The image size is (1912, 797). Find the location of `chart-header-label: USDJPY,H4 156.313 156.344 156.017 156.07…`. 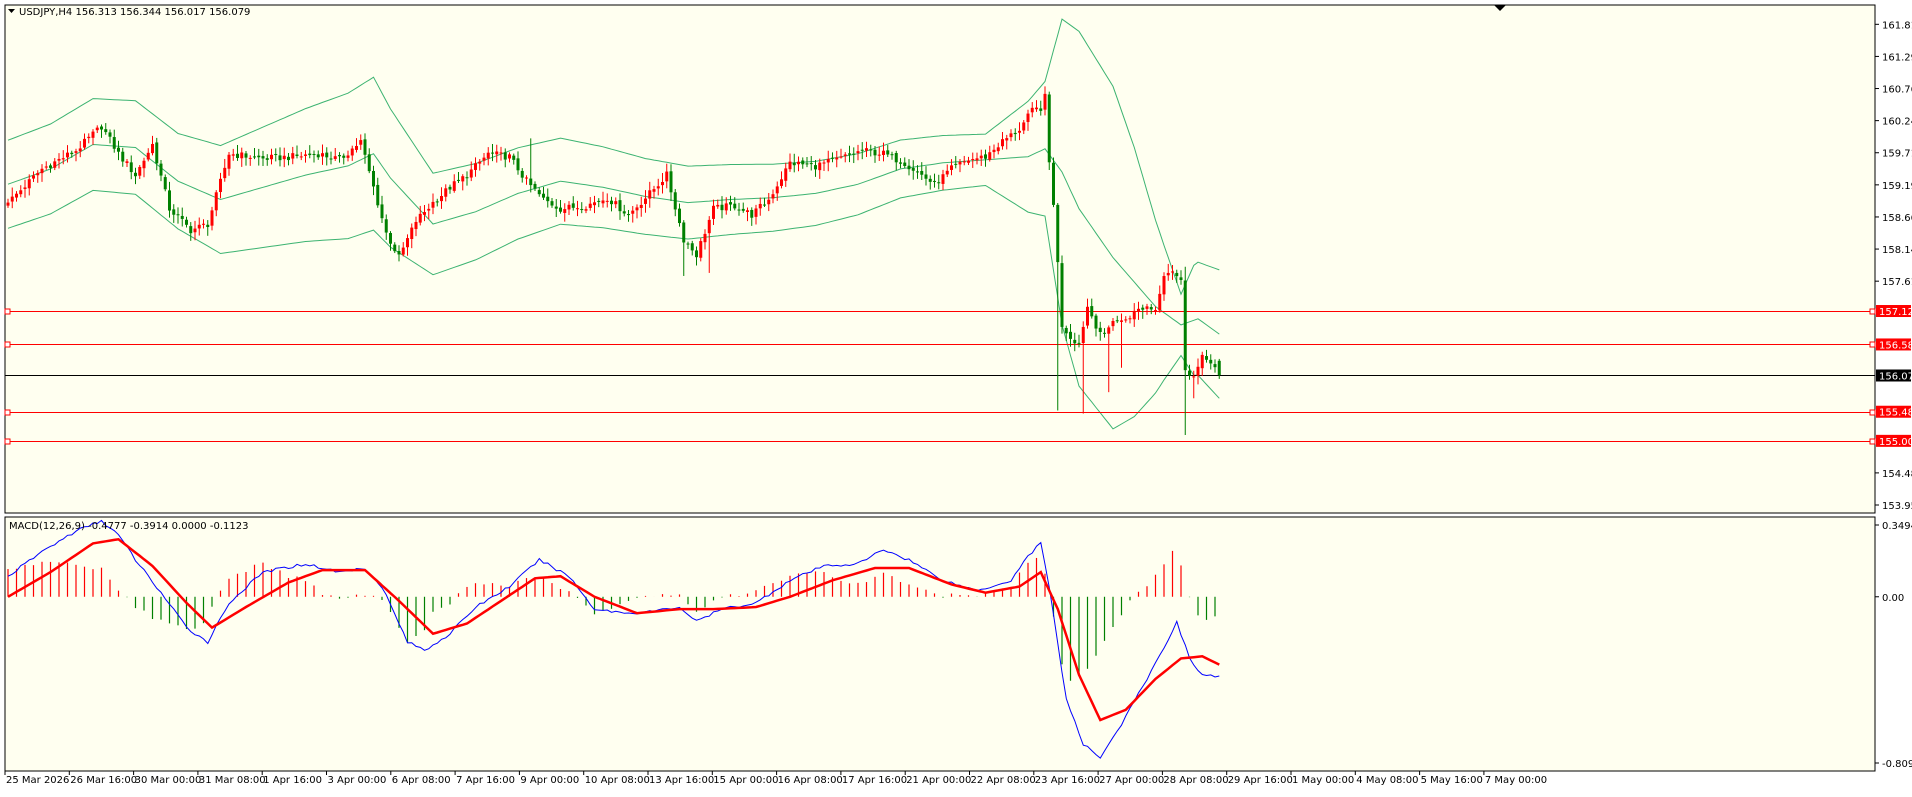

chart-header-label: USDJPY,H4 156.313 156.344 156.017 156.07… is located at coordinates (134, 12).